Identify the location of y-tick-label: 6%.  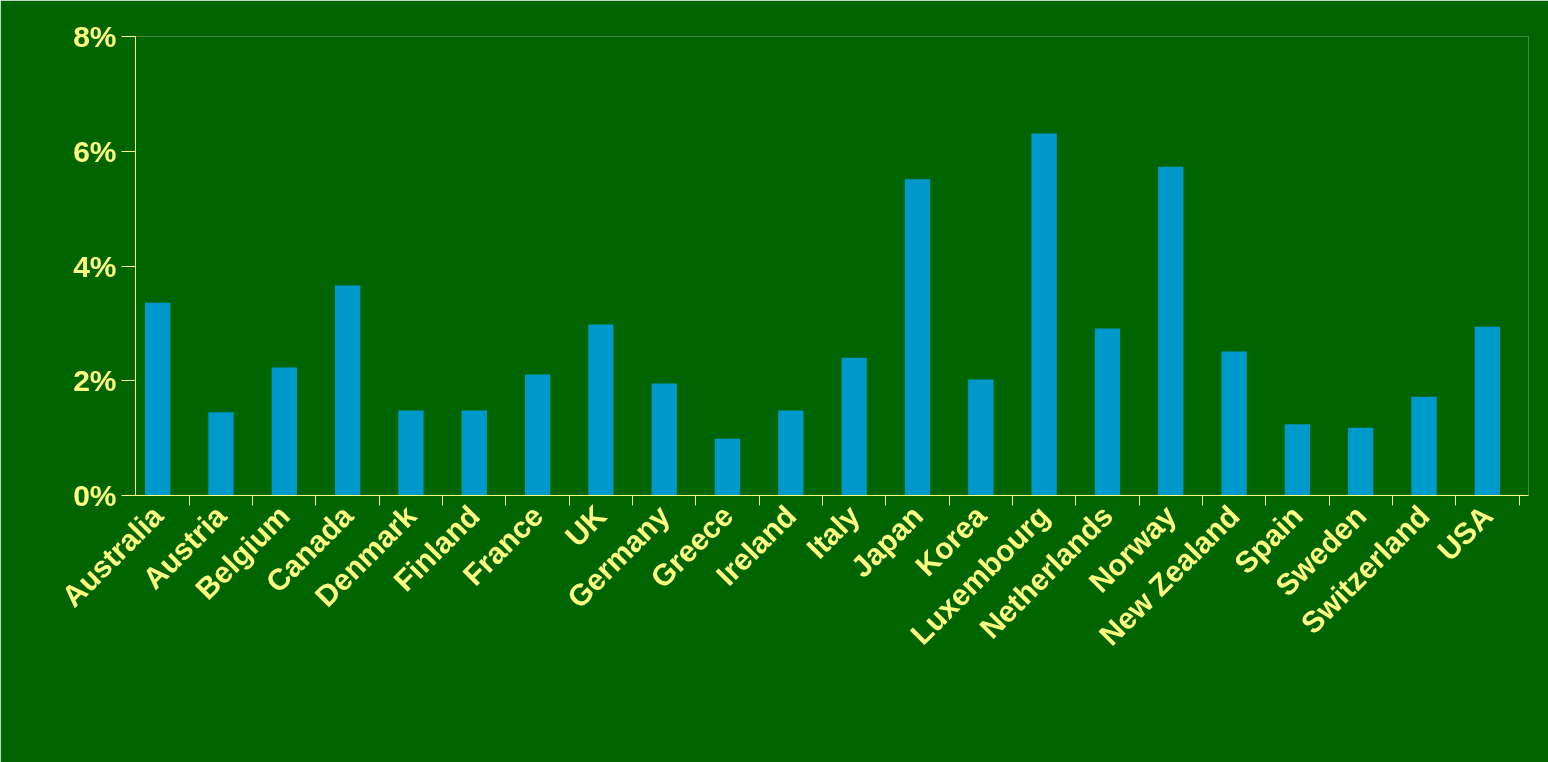
(95, 151).